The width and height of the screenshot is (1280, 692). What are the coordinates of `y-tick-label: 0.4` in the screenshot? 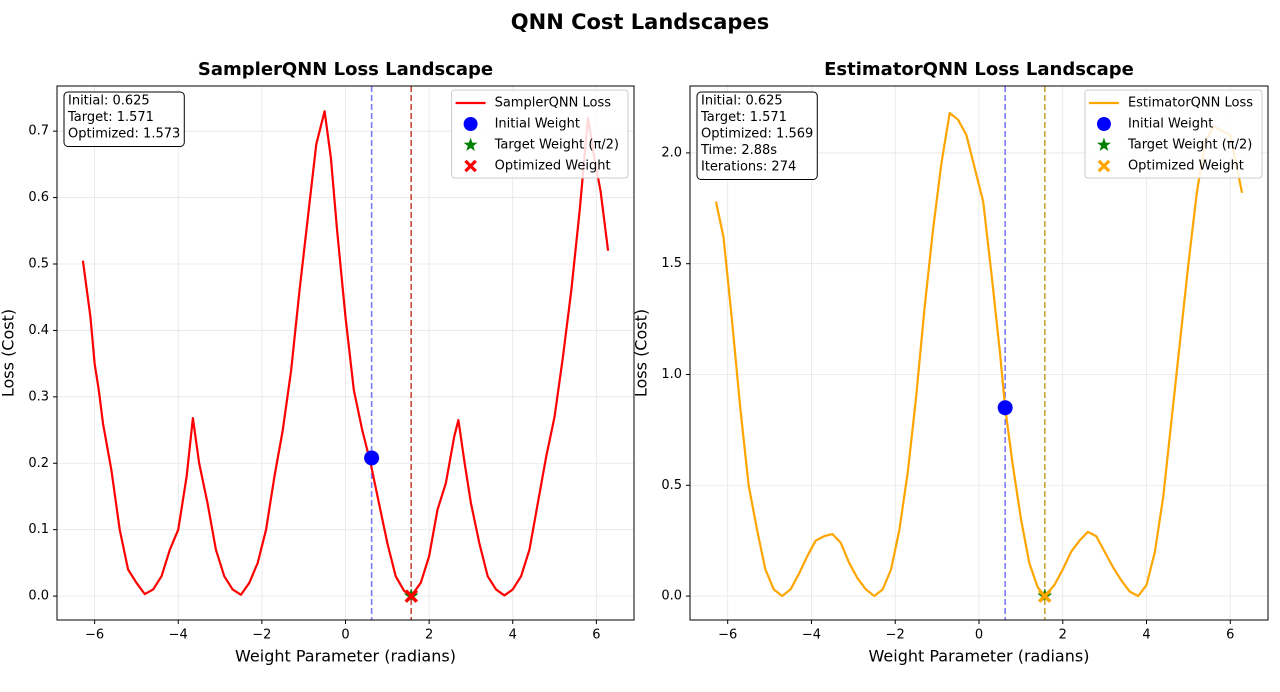 It's located at (38, 330).